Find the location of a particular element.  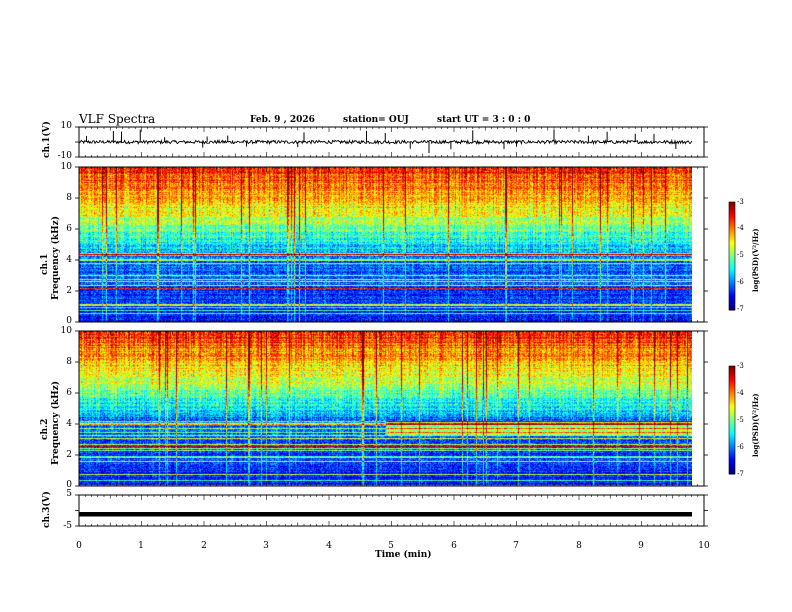

cb1-title: log(PSD)(V²/Hz) is located at coordinates (755, 260).